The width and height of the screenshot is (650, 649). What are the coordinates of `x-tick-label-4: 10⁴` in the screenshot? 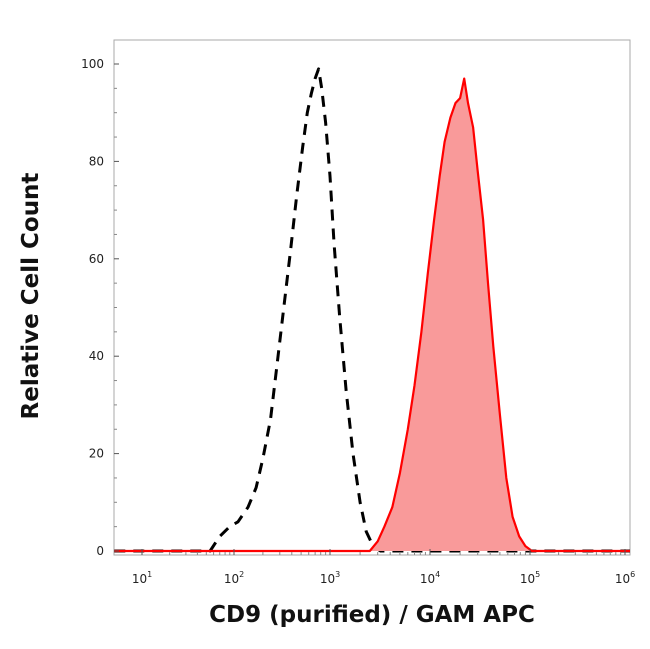 It's located at (430, 578).